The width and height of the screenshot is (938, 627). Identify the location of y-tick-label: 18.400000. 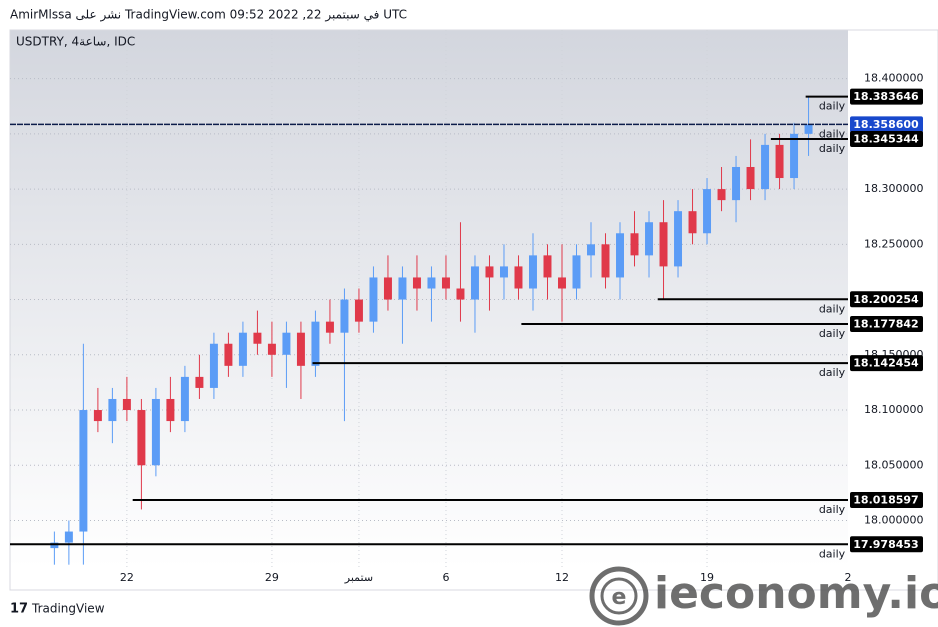
(894, 78).